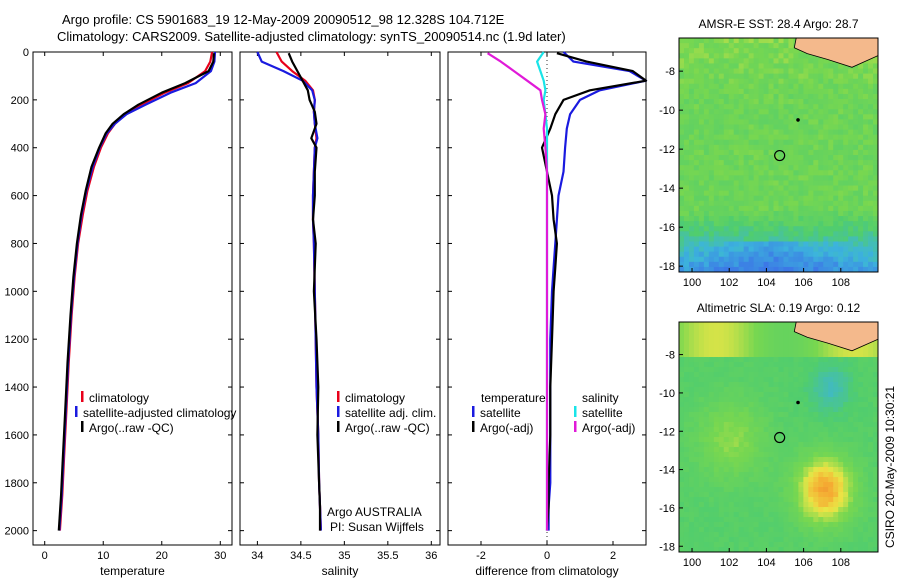  I want to click on legend-argo-raw: Argo(..raw -QC), so click(131, 428).